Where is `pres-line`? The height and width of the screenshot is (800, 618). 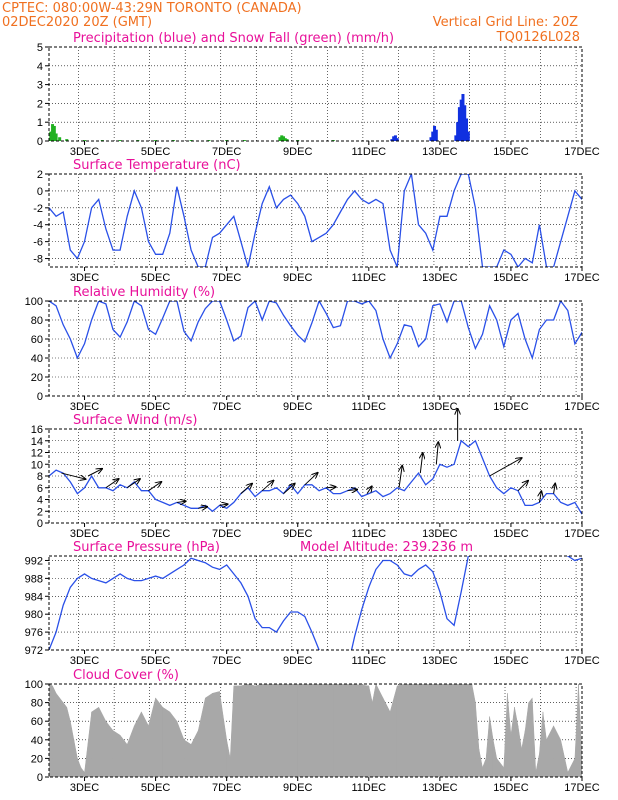
pres-line is located at coordinates (315, 603).